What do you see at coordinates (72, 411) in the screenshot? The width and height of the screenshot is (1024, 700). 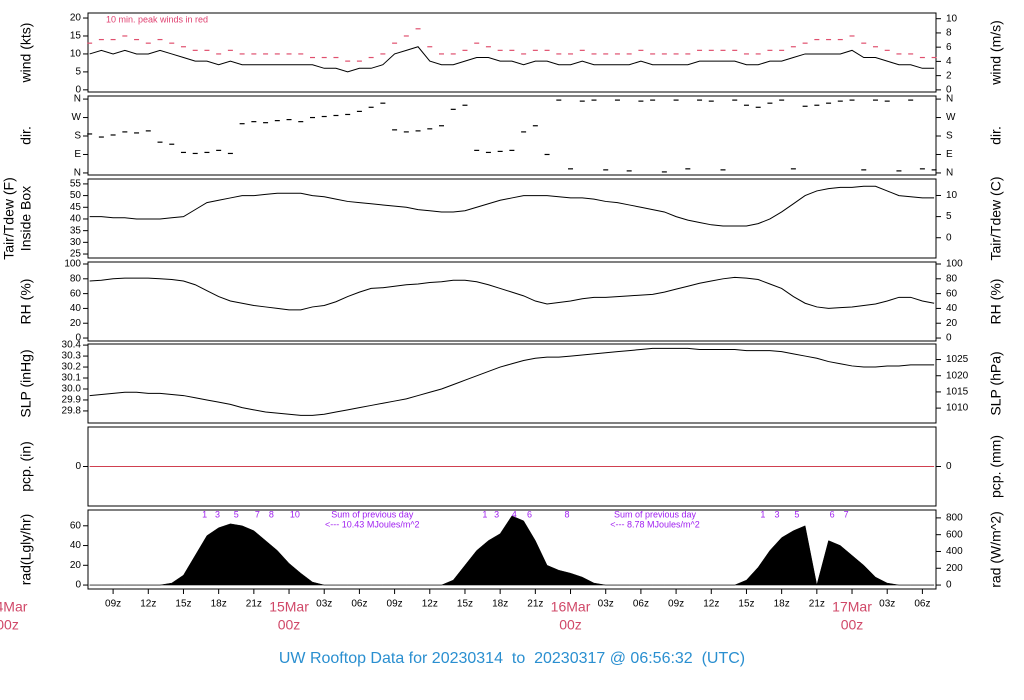 I see `y-tick-label: 29.8` at bounding box center [72, 411].